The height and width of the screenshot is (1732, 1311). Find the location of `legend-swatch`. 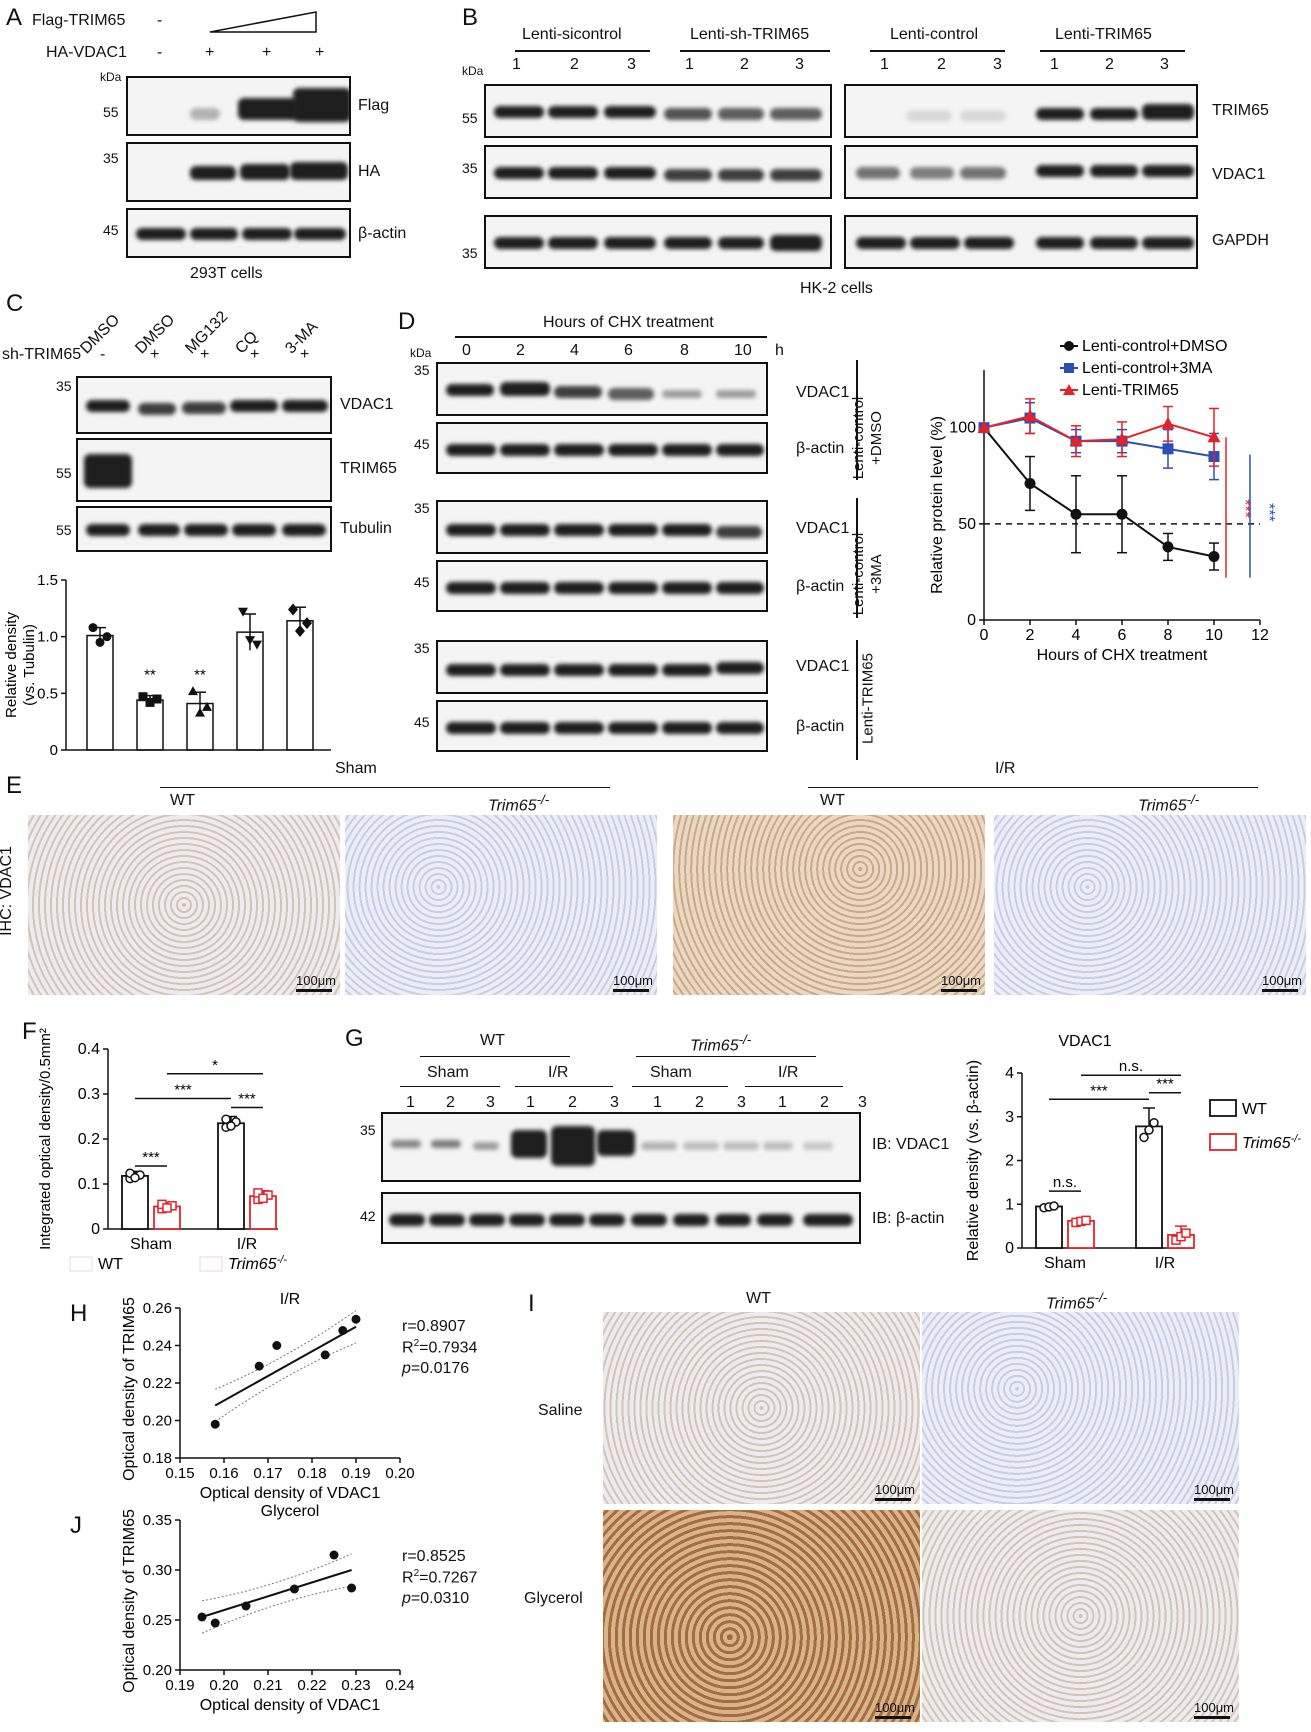

legend-swatch is located at coordinates (1223, 1108).